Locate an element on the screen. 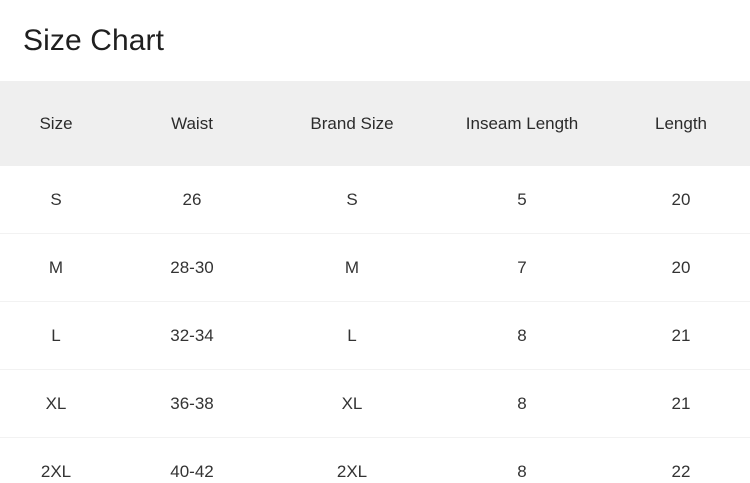  cell-brand-size: M is located at coordinates (352, 267).